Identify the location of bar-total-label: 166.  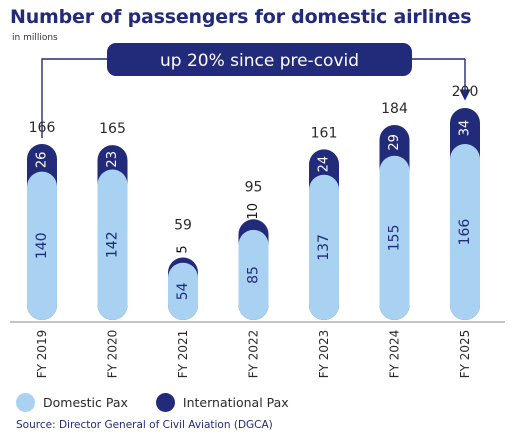
(42, 128).